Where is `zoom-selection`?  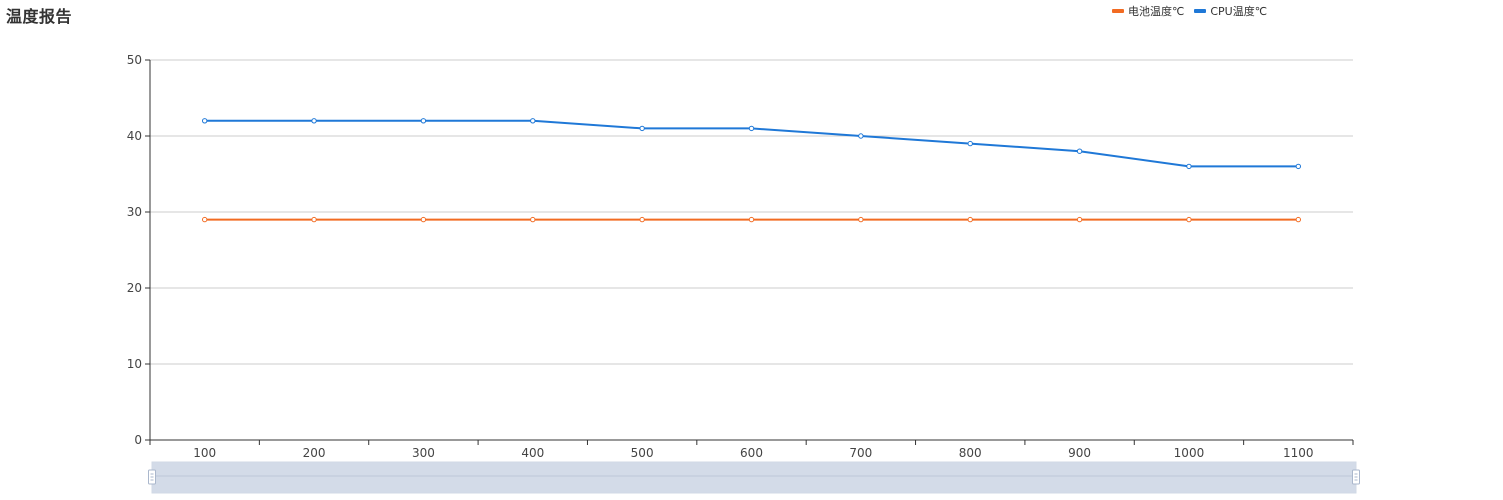 zoom-selection is located at coordinates (754, 477).